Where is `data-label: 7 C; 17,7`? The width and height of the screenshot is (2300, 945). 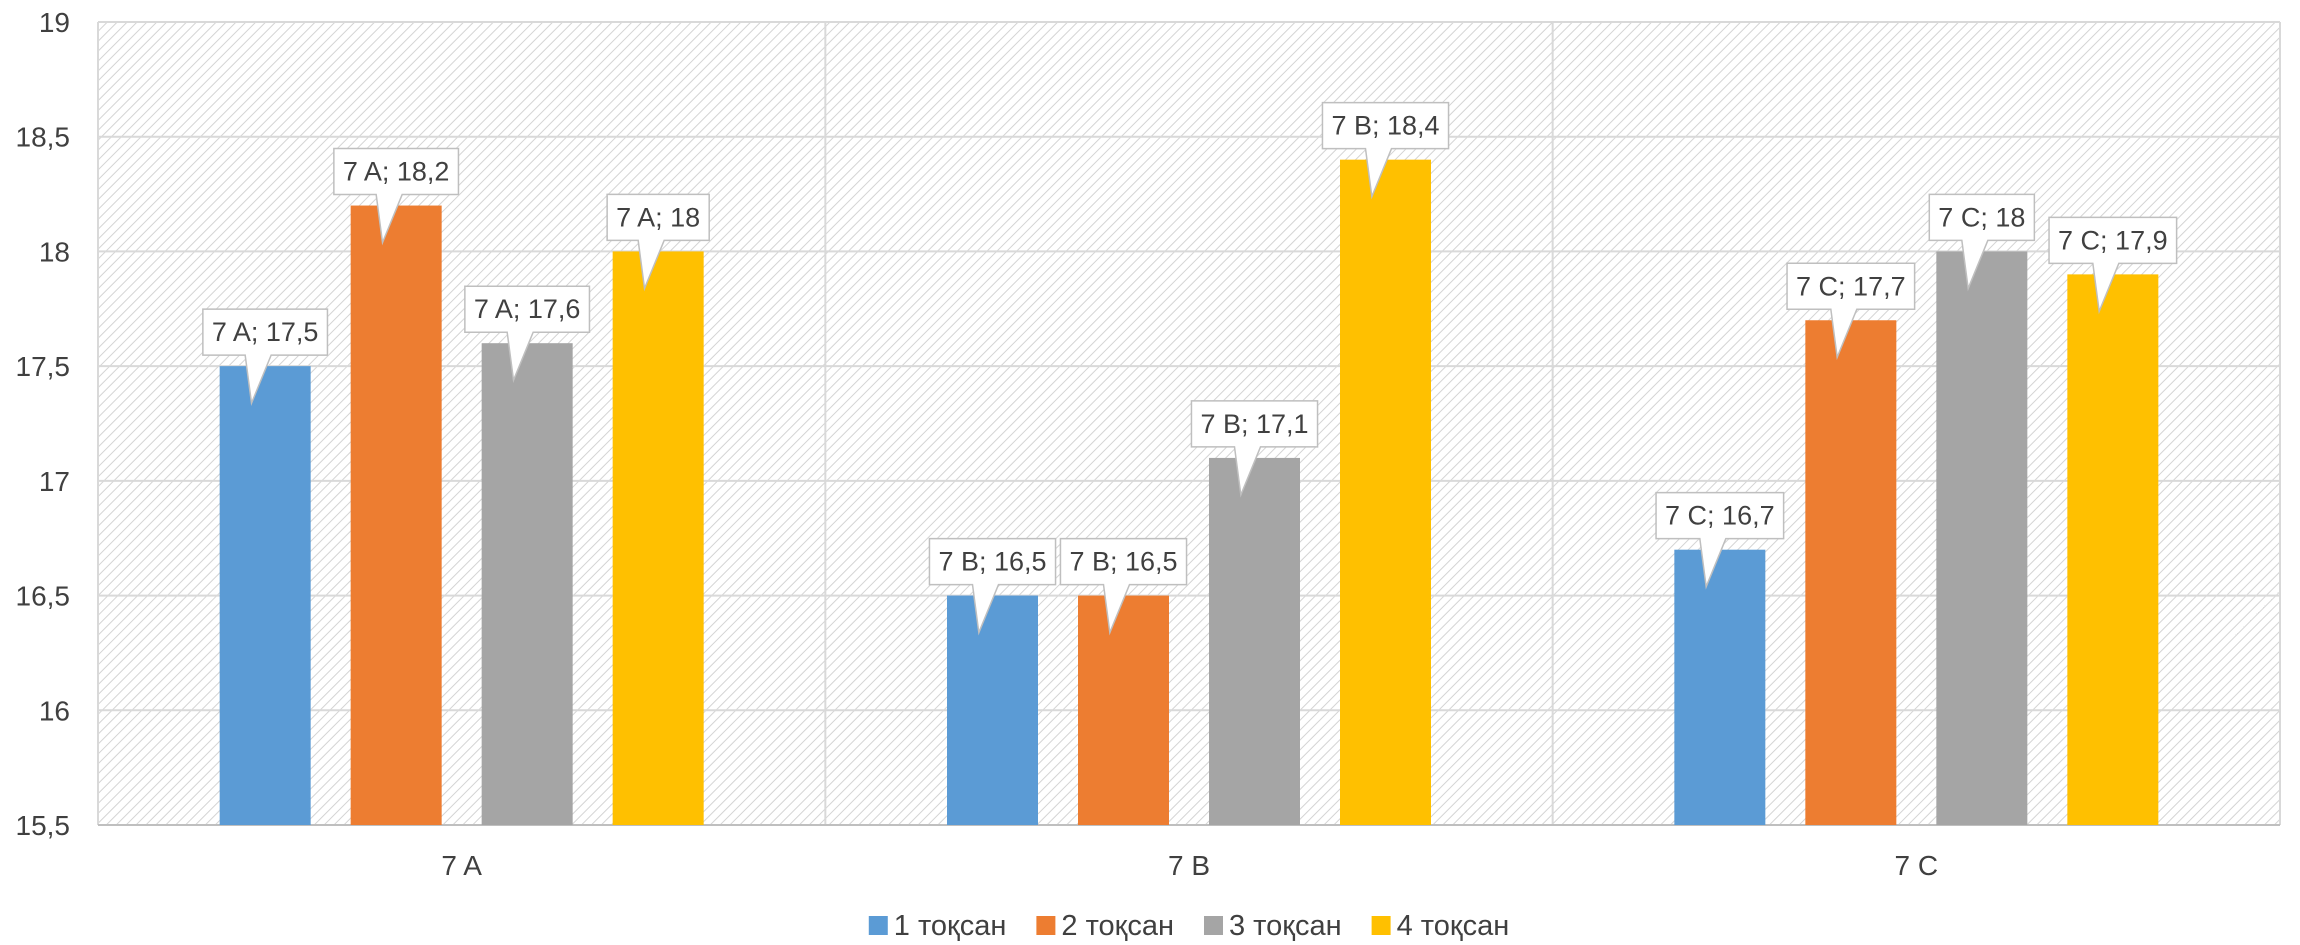 data-label: 7 C; 17,7 is located at coordinates (1851, 311).